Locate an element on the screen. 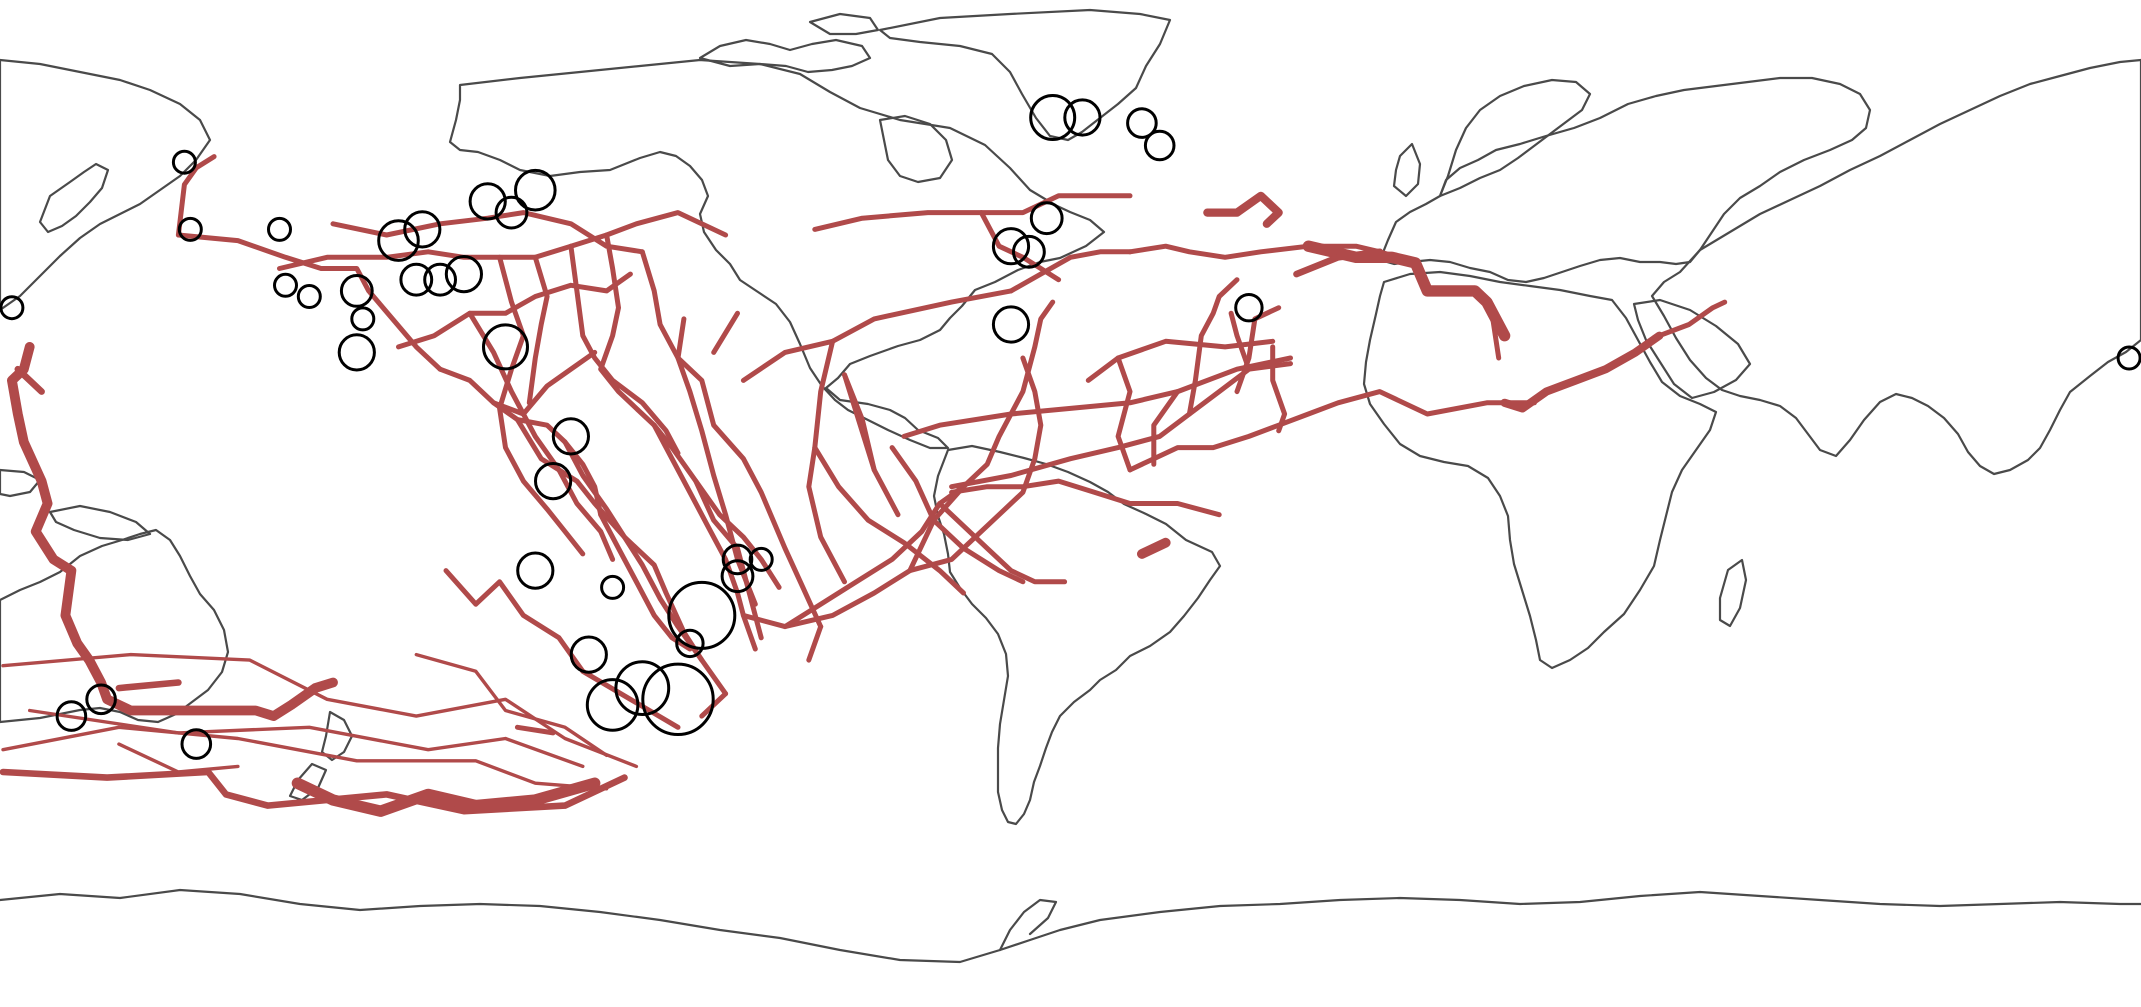 The width and height of the screenshot is (2141, 1007). coastline-asia is located at coordinates (1895, 267).